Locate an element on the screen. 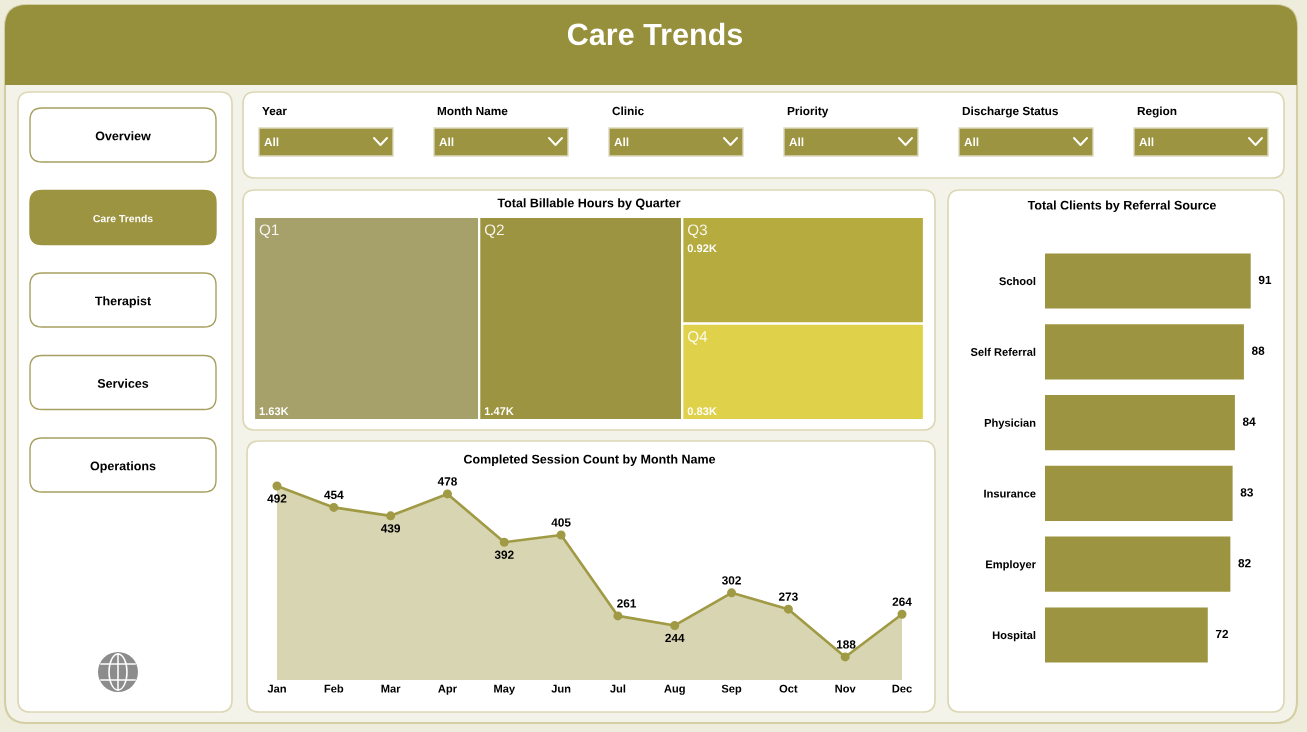 This screenshot has height=732, width=1307. data-label: 492 is located at coordinates (277, 498).